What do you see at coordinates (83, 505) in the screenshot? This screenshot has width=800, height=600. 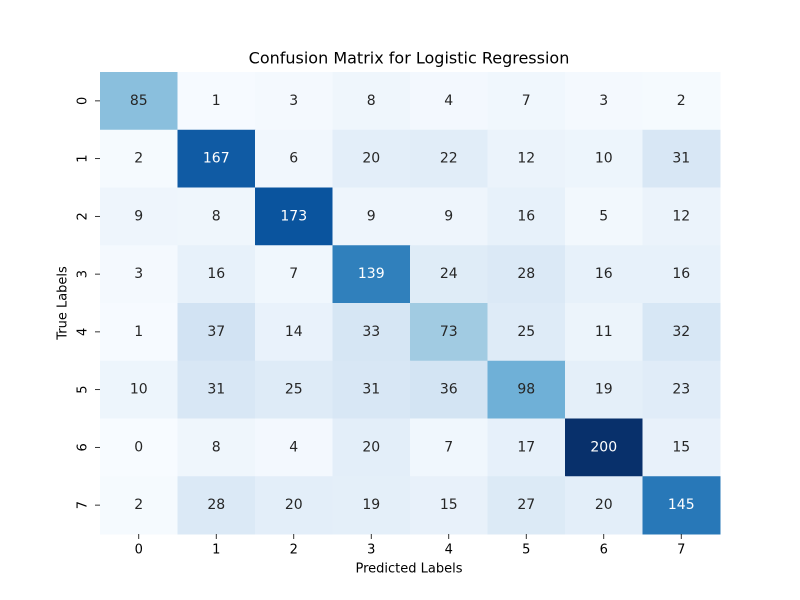 I see `y-tick-label: 7` at bounding box center [83, 505].